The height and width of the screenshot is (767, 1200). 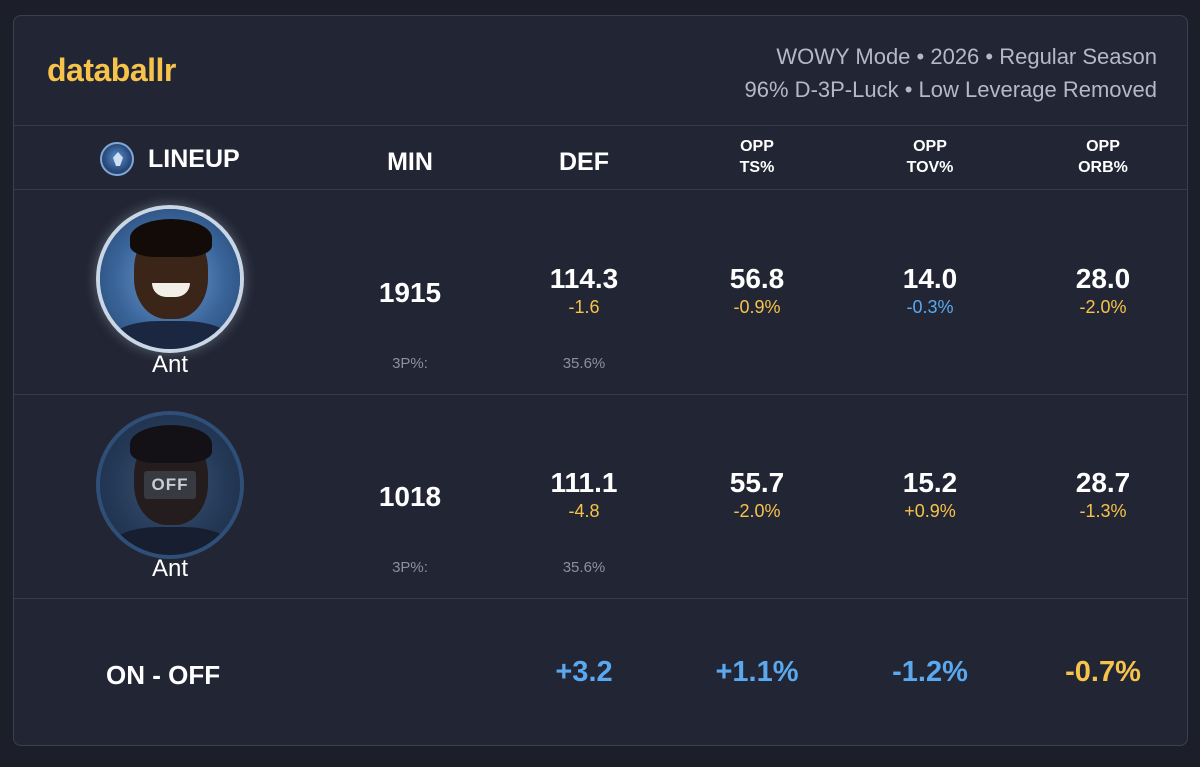 I want to click on opp-orb-value: 28.7, so click(x=1103, y=482).